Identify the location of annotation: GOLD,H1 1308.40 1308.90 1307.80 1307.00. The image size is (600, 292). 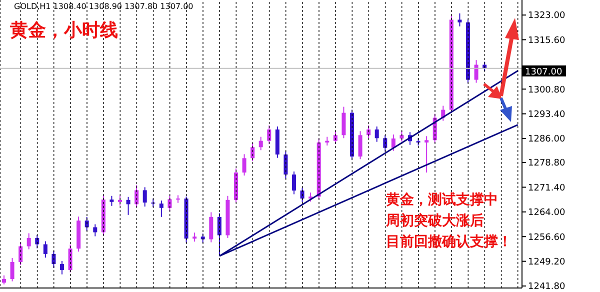
(104, 6).